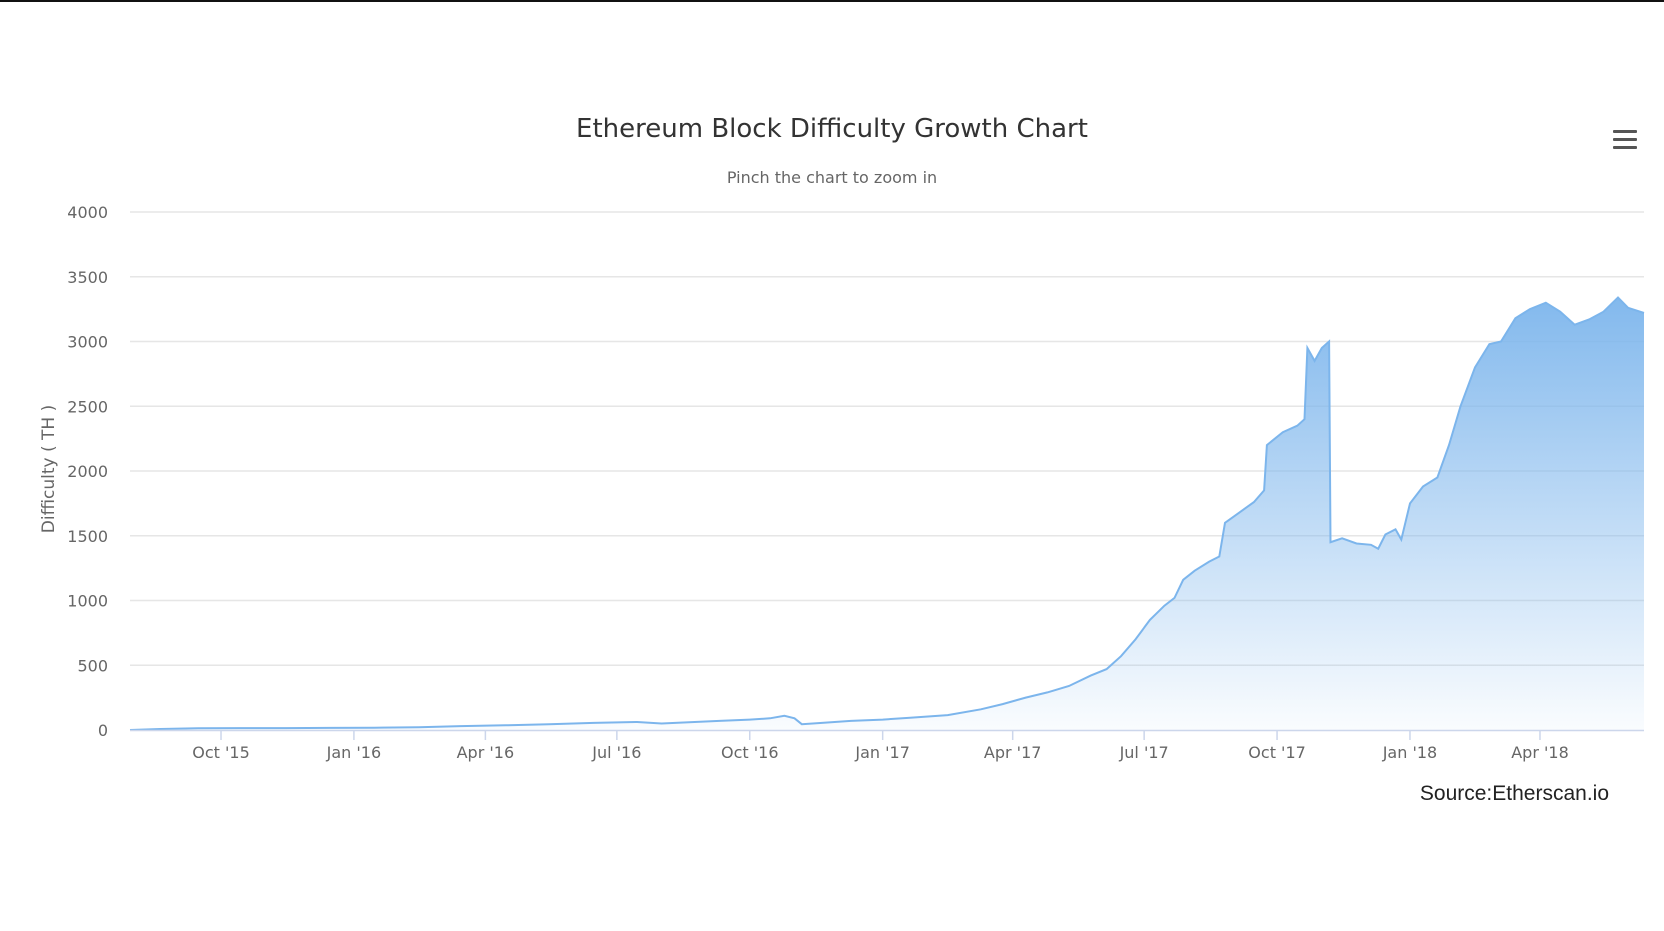  What do you see at coordinates (87, 601) in the screenshot?
I see `y-tick-label: 1000` at bounding box center [87, 601].